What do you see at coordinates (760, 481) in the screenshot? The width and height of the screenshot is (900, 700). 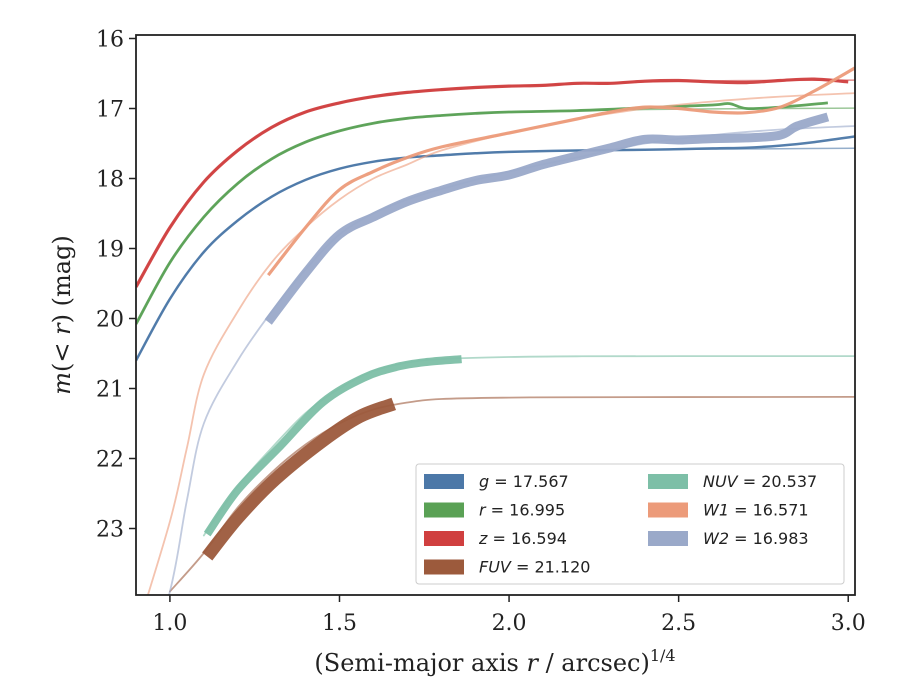 I see `legend-label-nuv: NUV = 20.537` at bounding box center [760, 481].